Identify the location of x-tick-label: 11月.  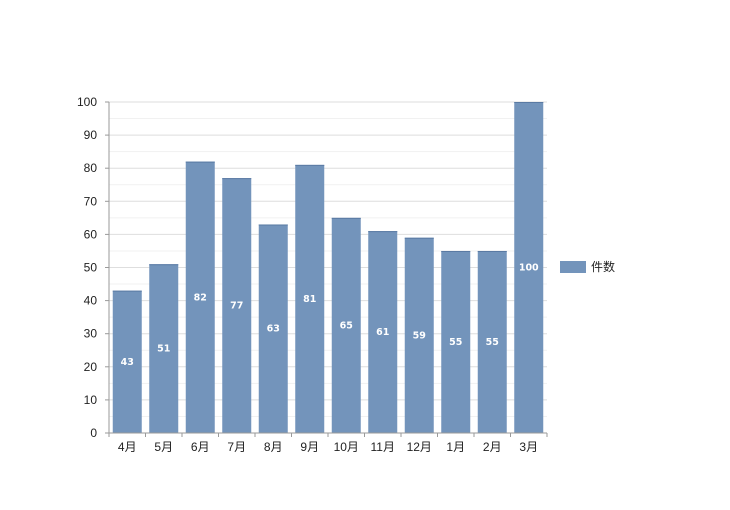
(383, 447).